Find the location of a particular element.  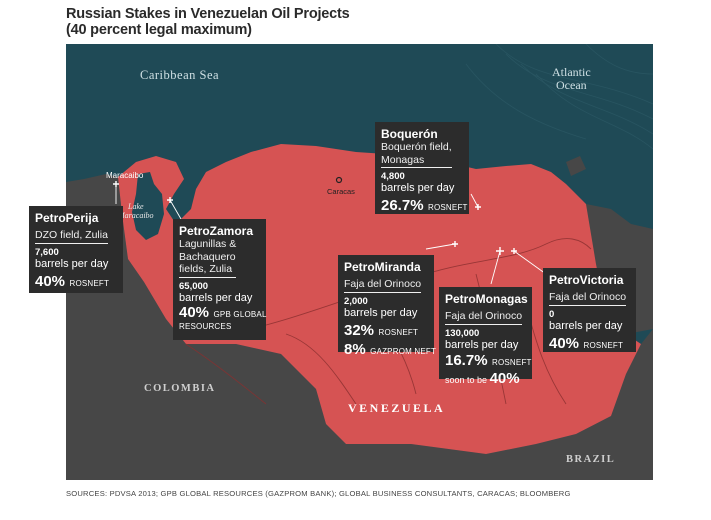

field-line3: fields, Zulia is located at coordinates (206, 269).